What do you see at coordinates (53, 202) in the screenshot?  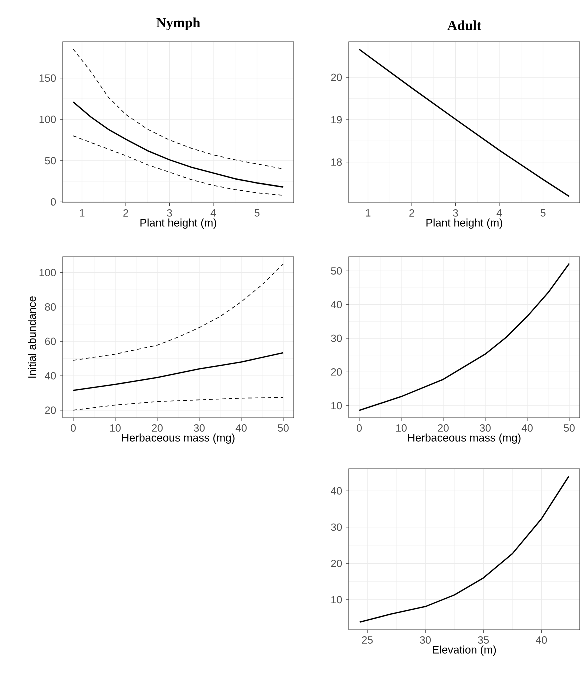 I see `y-tick-label: 0` at bounding box center [53, 202].